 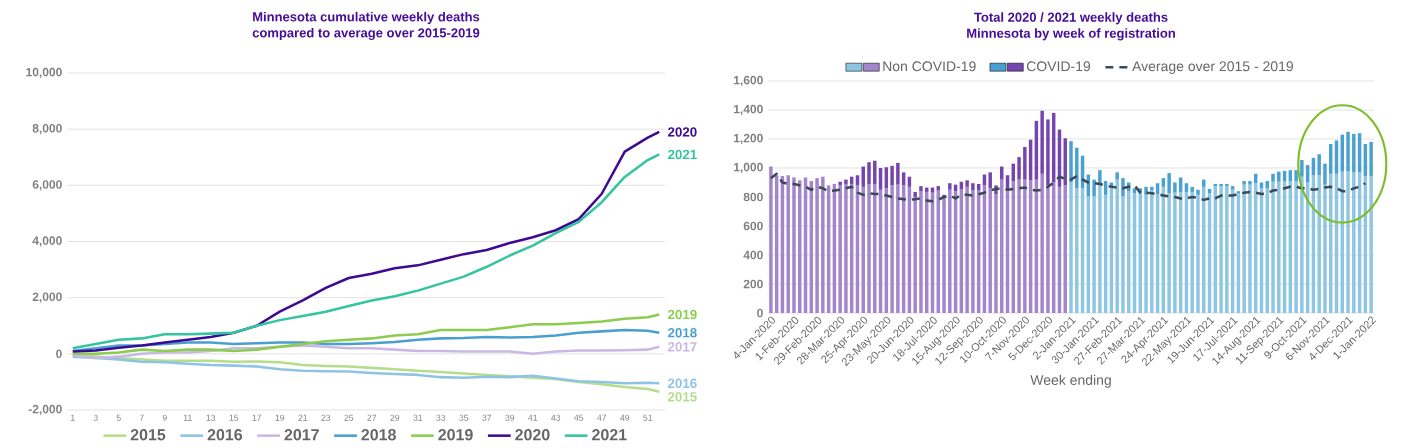 I want to click on legend-label: 2020, so click(x=532, y=435).